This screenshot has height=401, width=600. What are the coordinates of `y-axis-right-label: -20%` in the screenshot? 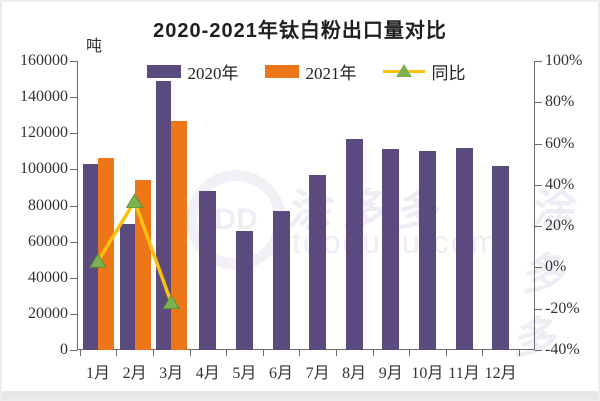 It's located at (562, 308).